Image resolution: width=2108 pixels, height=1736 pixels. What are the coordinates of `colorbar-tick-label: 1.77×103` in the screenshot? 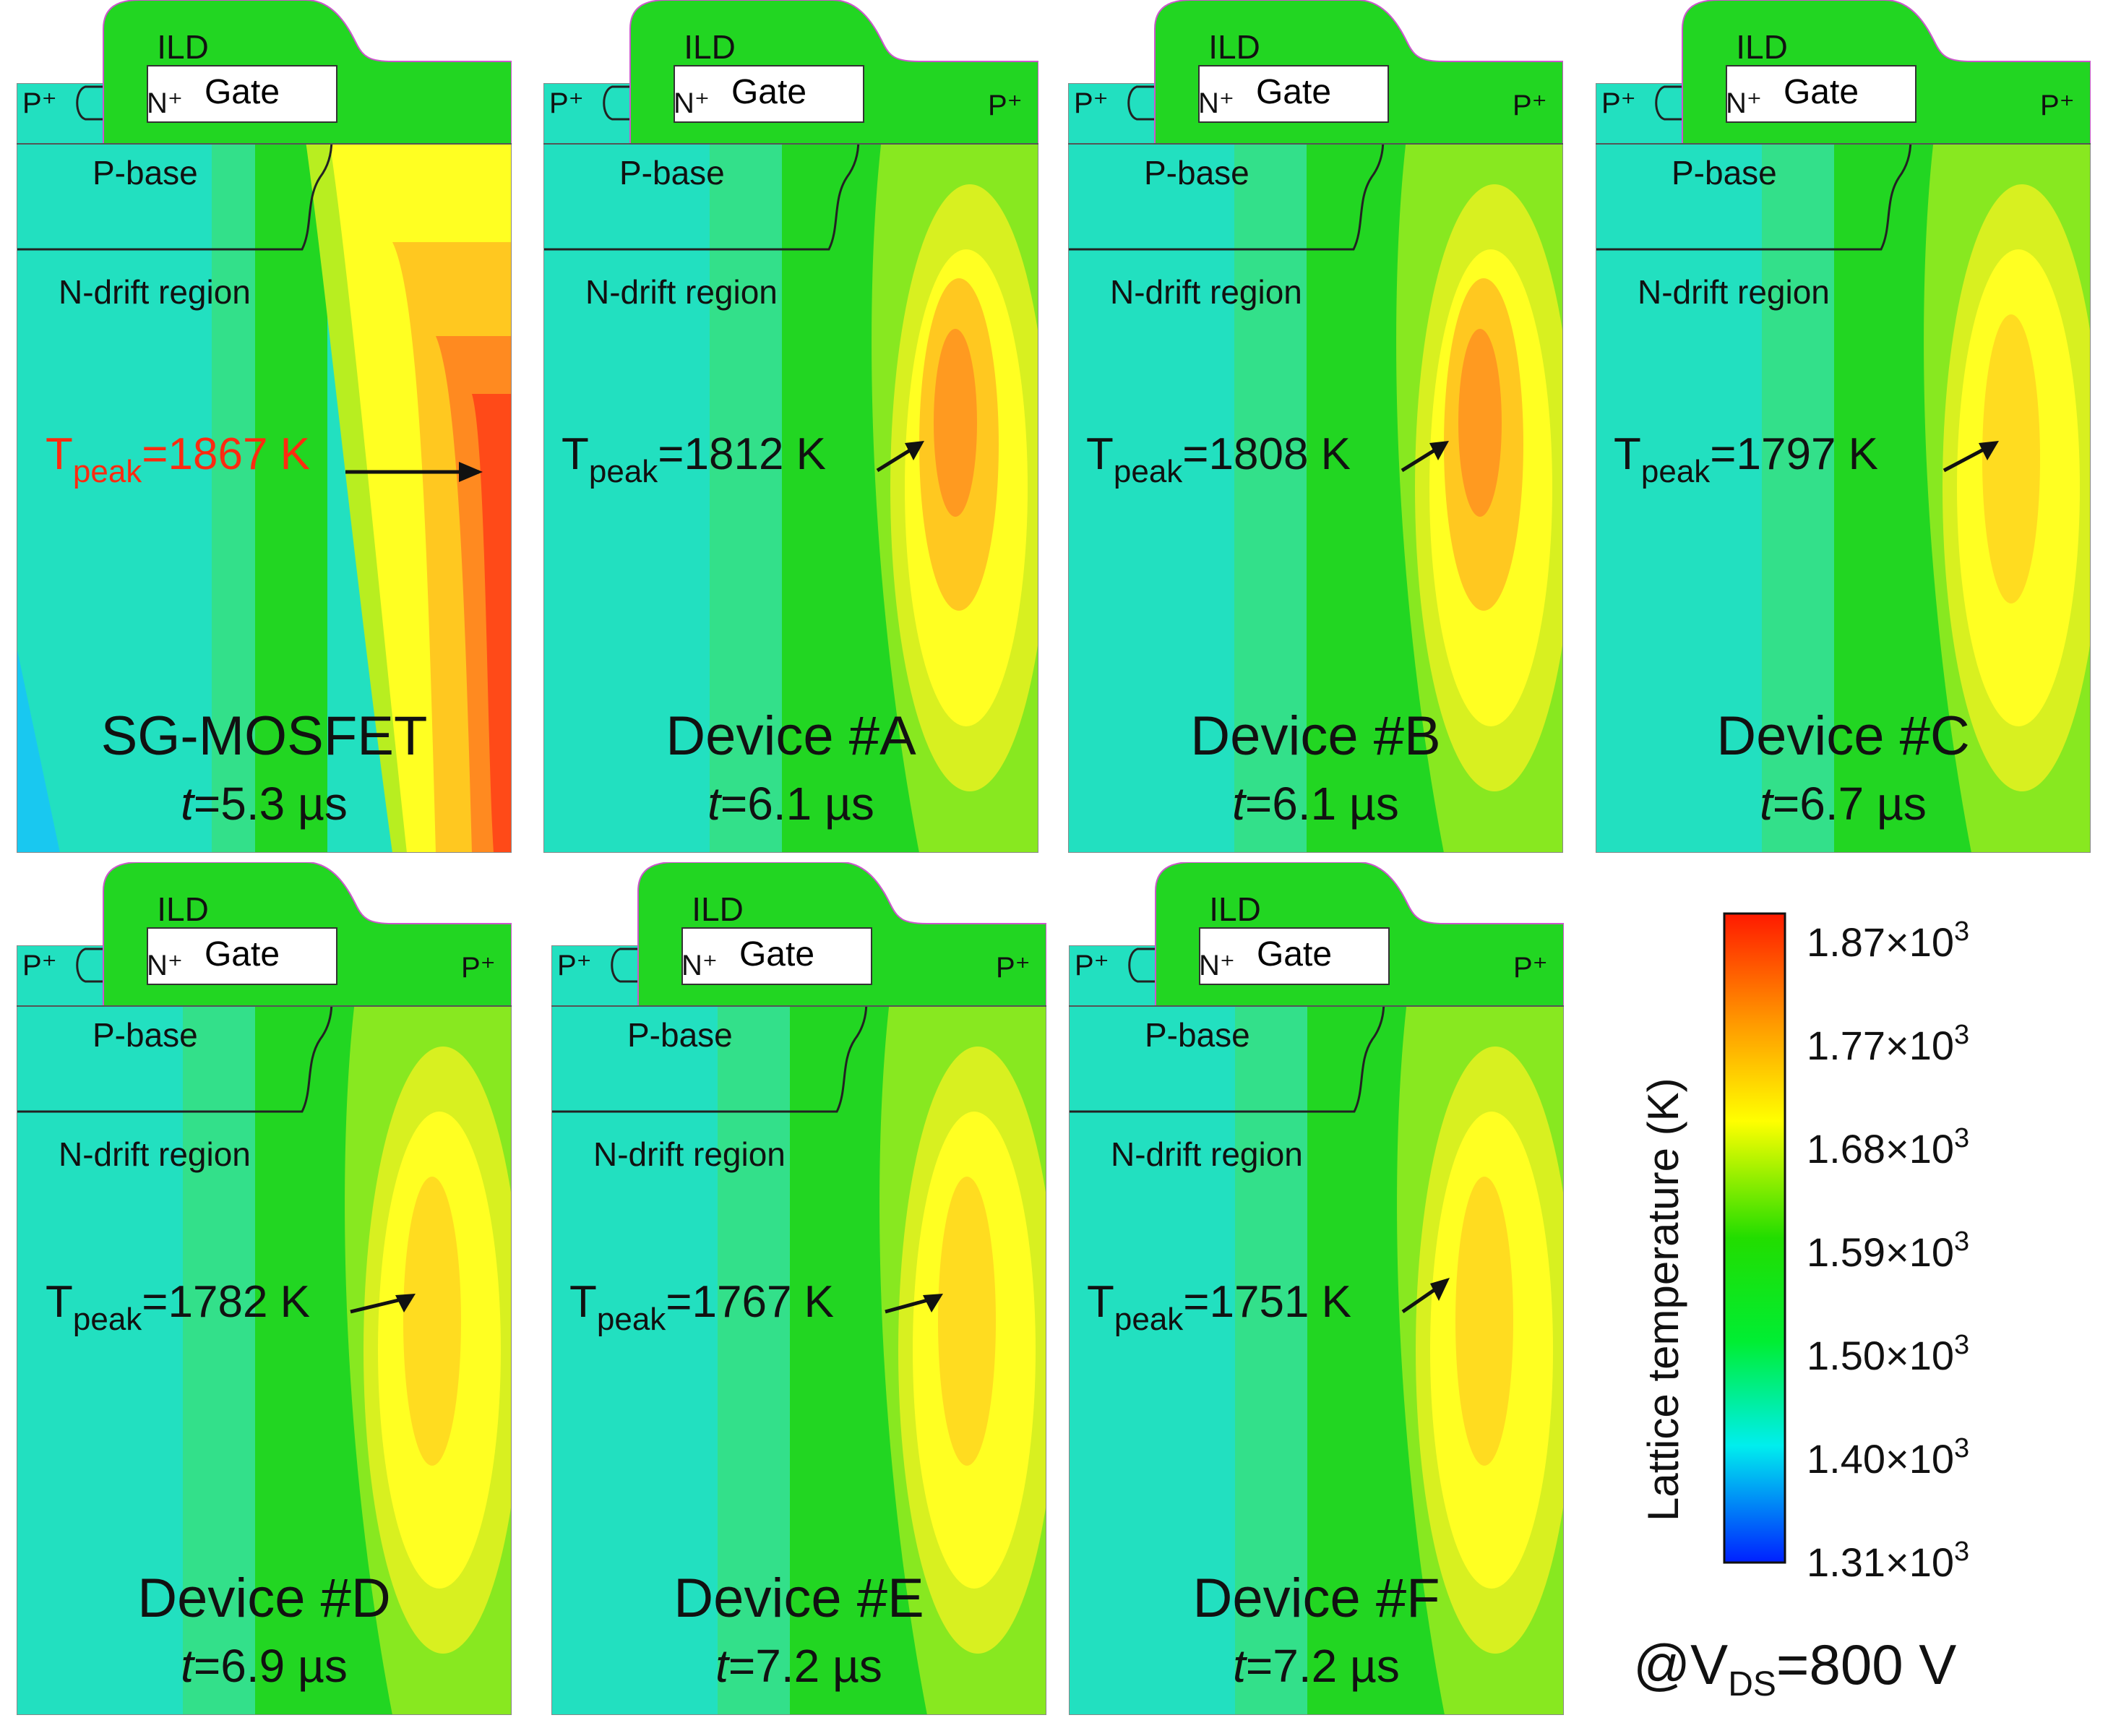 It's located at (1889, 1044).